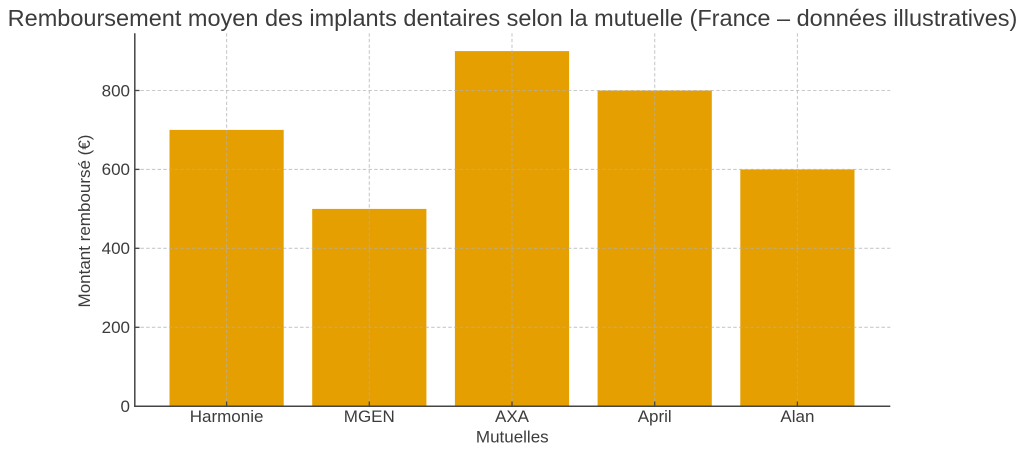 Image resolution: width=1024 pixels, height=456 pixels. Describe the element at coordinates (84, 221) in the screenshot. I see `svg-text: Montant remboursé (€)` at that location.